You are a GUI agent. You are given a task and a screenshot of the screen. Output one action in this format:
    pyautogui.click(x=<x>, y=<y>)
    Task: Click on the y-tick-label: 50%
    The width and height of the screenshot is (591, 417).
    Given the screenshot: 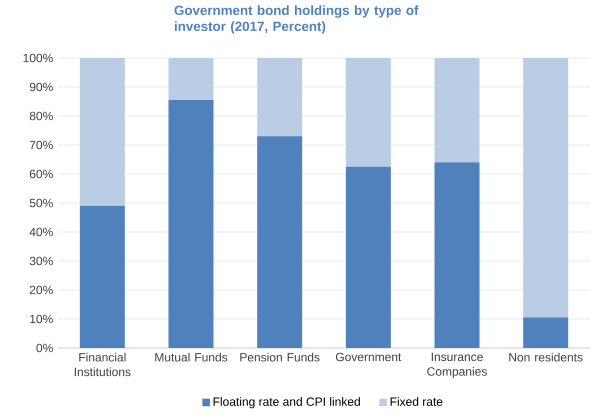 What is the action you would take?
    pyautogui.click(x=41, y=203)
    